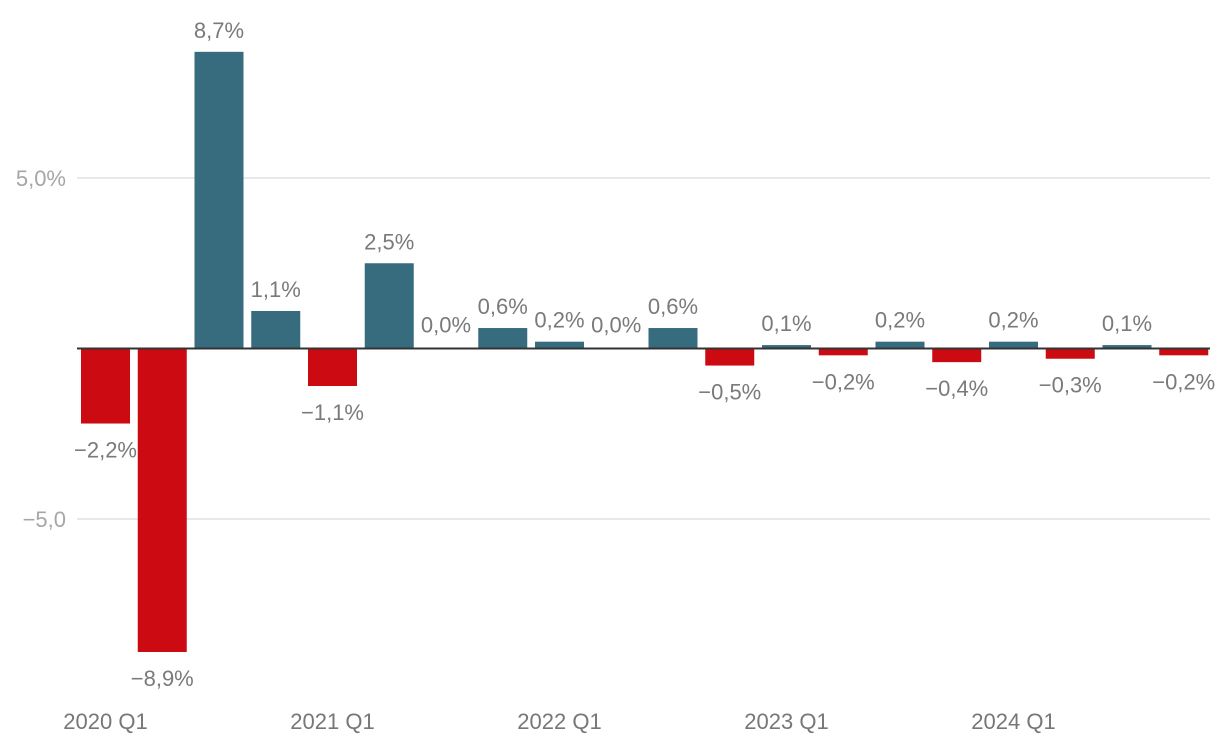 This screenshot has width=1220, height=752. What do you see at coordinates (503, 338) in the screenshot?
I see `bar-2021-q4` at bounding box center [503, 338].